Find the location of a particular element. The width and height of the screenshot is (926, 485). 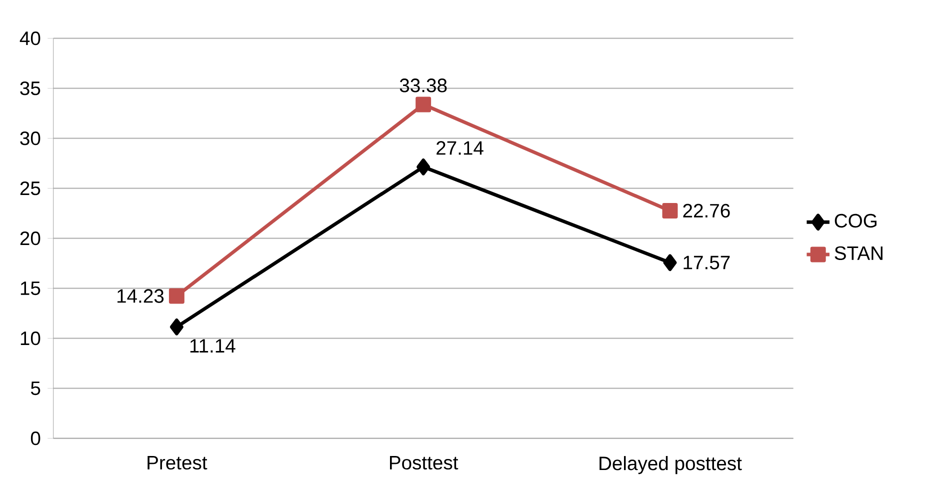

x-tick-label: Delayed posttest is located at coordinates (671, 465).